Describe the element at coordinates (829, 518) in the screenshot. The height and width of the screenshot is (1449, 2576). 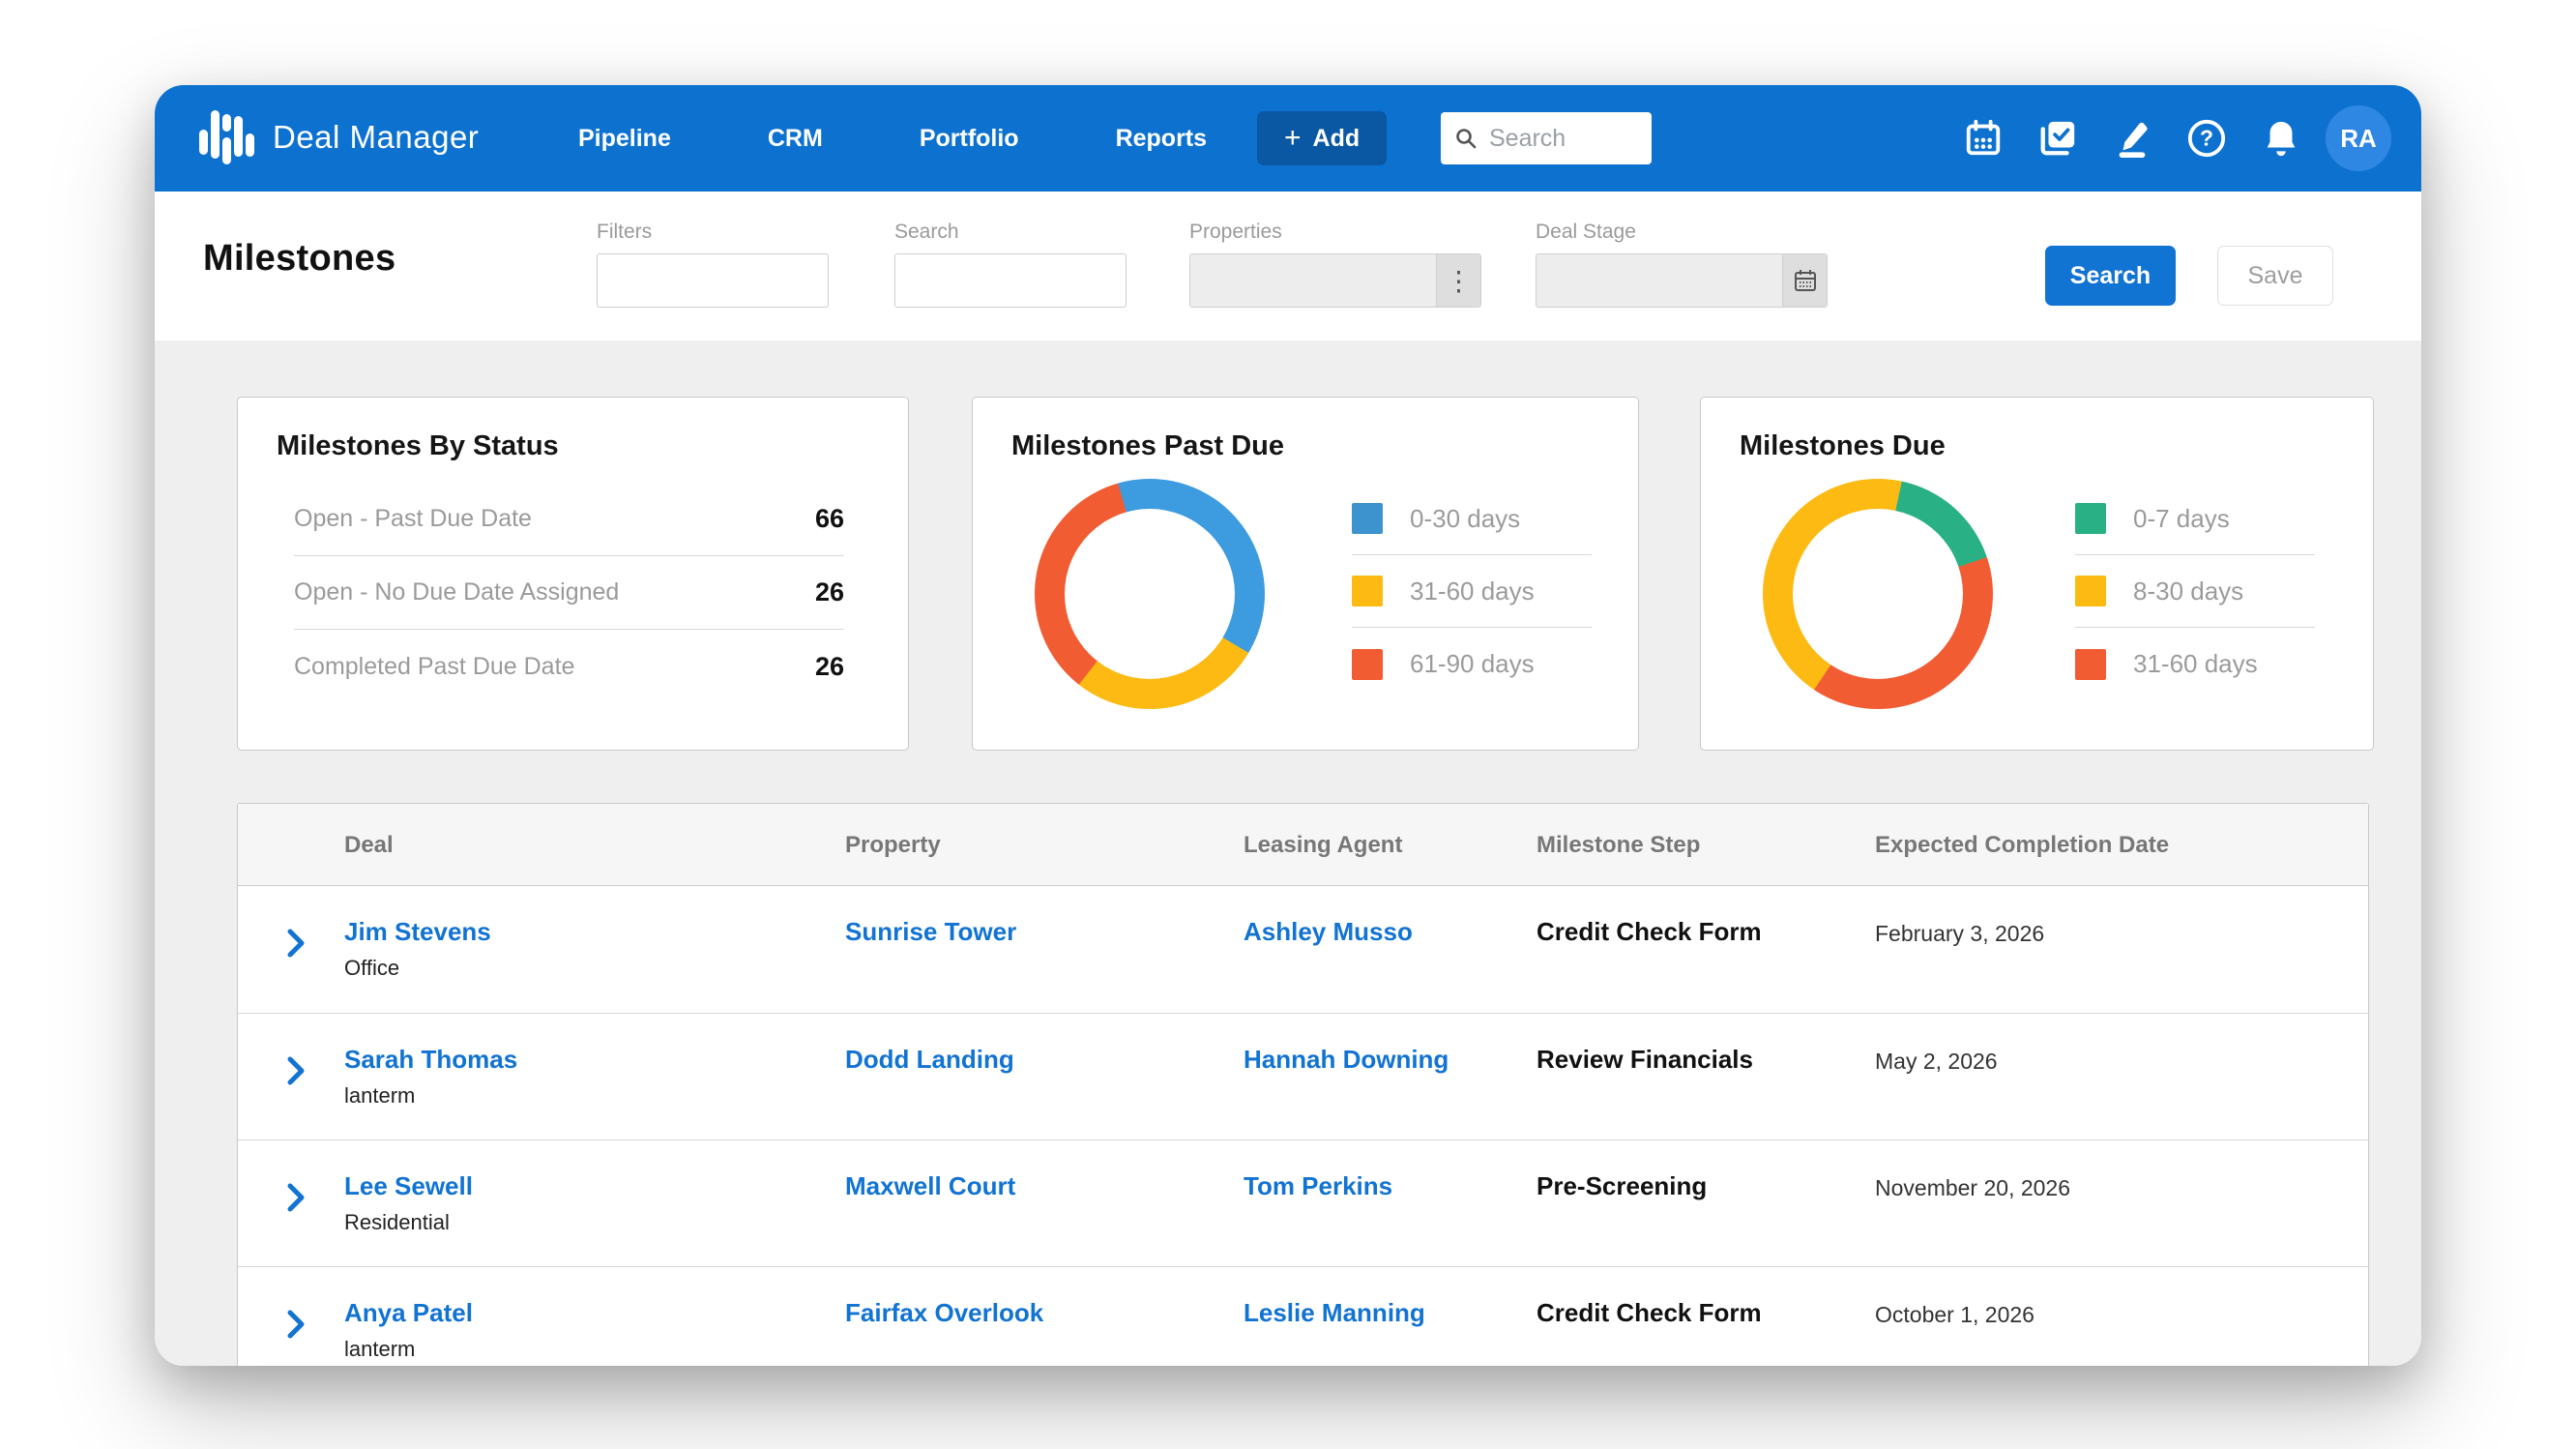
I see `status-value: 66` at that location.